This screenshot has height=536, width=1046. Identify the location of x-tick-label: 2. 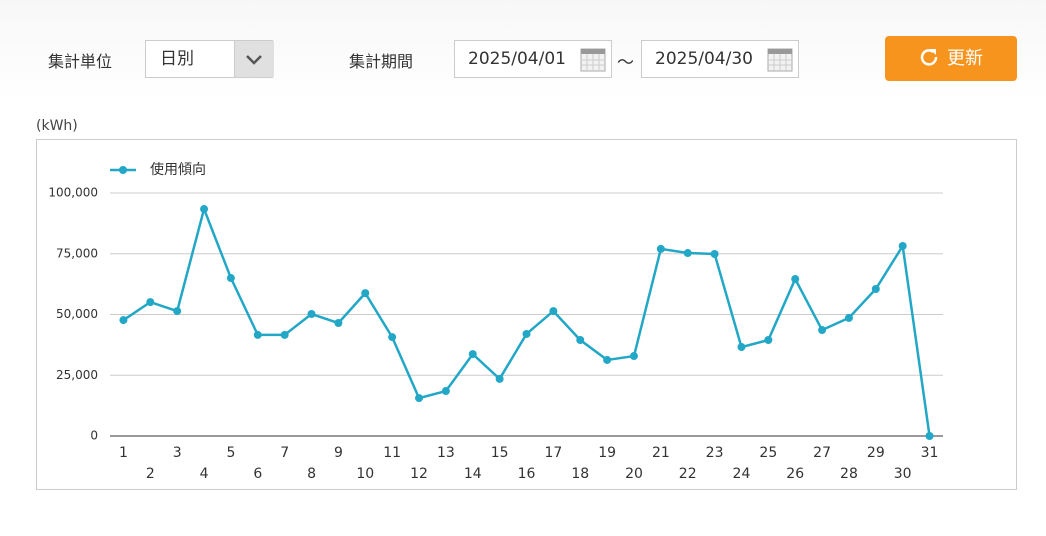
(150, 474).